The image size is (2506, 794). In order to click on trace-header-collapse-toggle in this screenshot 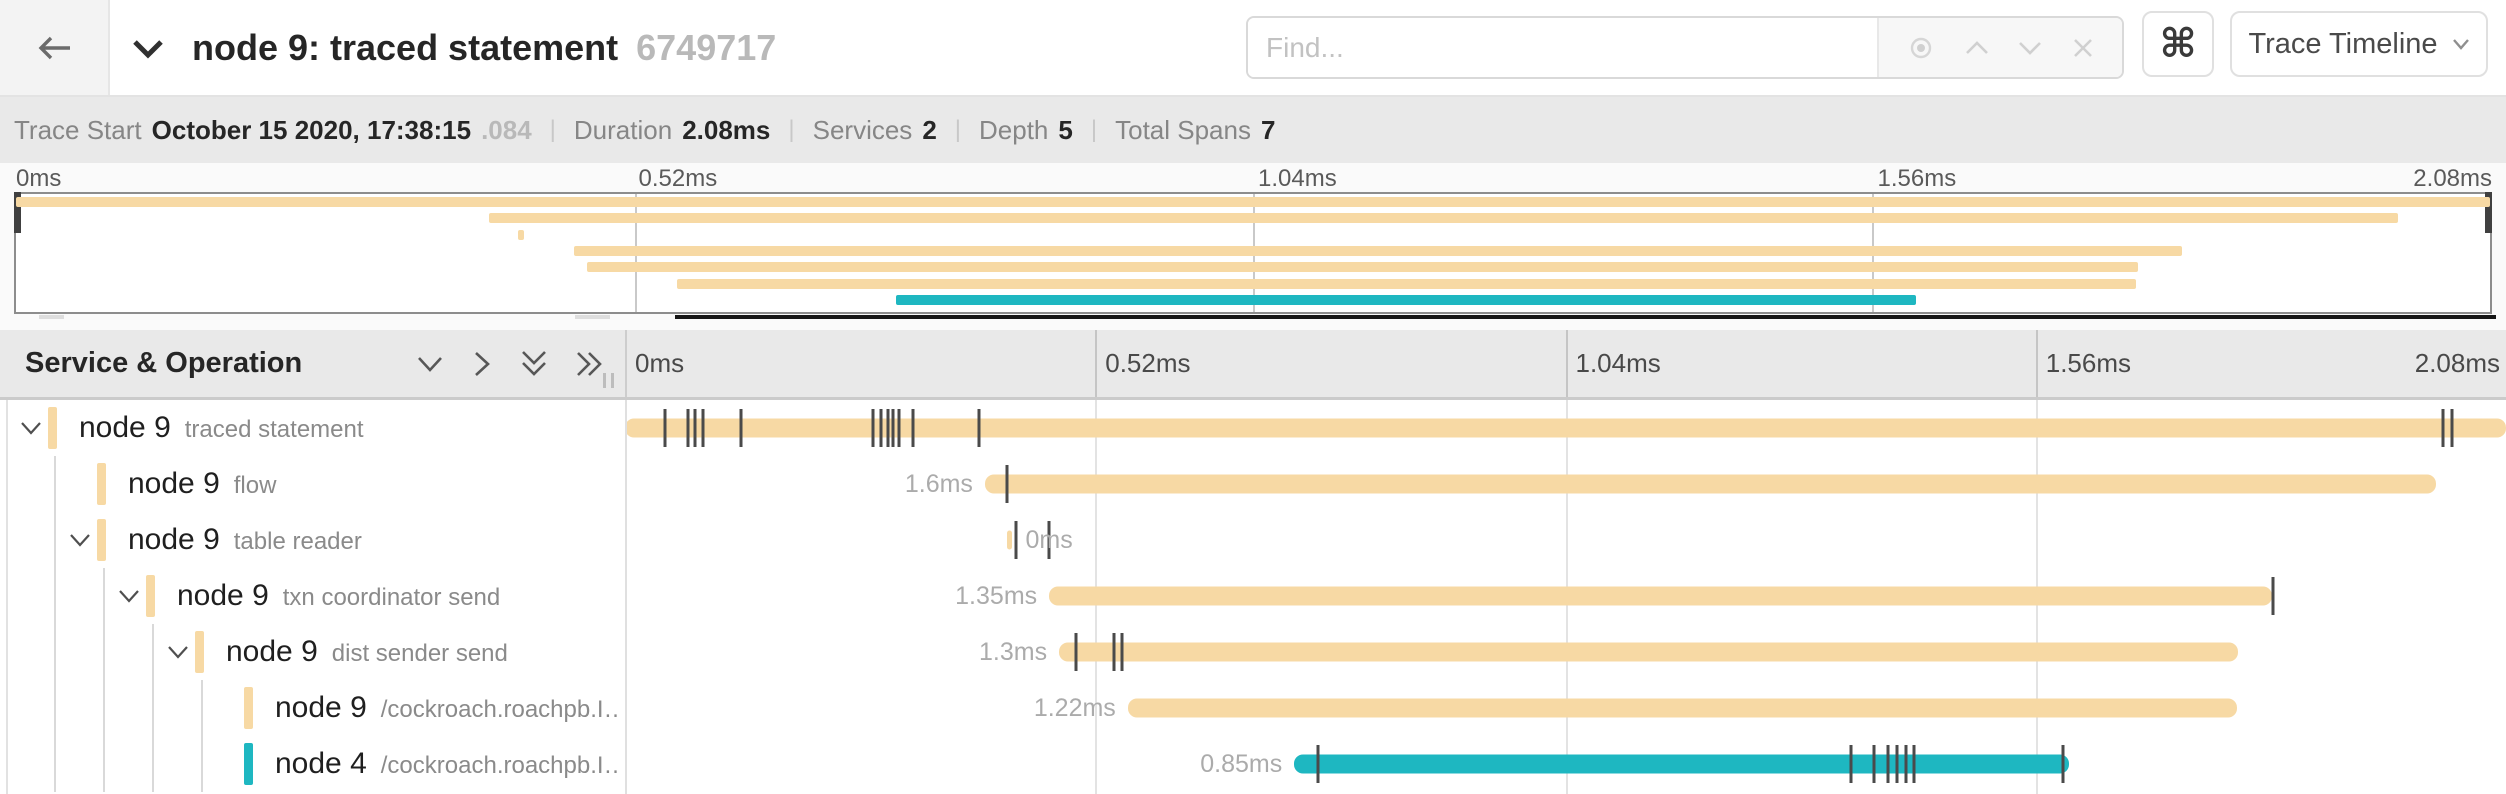, I will do `click(148, 47)`.